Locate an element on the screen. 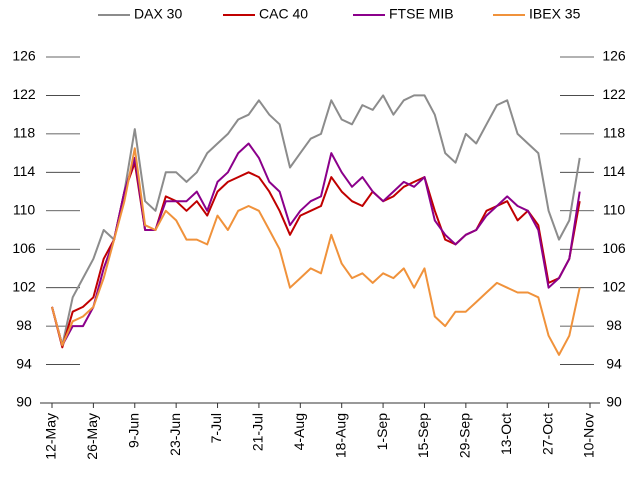 The width and height of the screenshot is (639, 479). y2-tick-label: 126 is located at coordinates (614, 56).